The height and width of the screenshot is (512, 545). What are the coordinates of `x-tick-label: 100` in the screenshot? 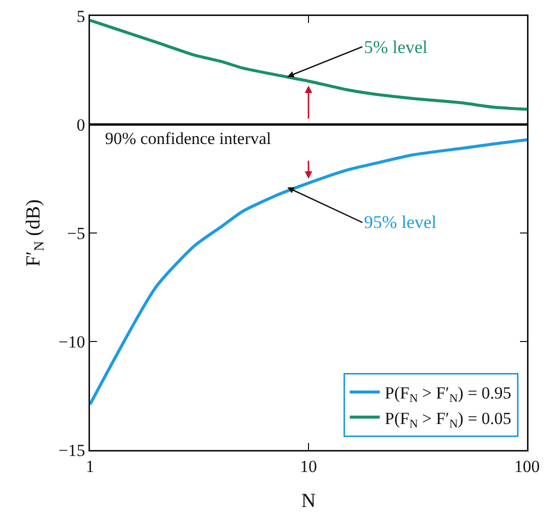 It's located at (527, 466).